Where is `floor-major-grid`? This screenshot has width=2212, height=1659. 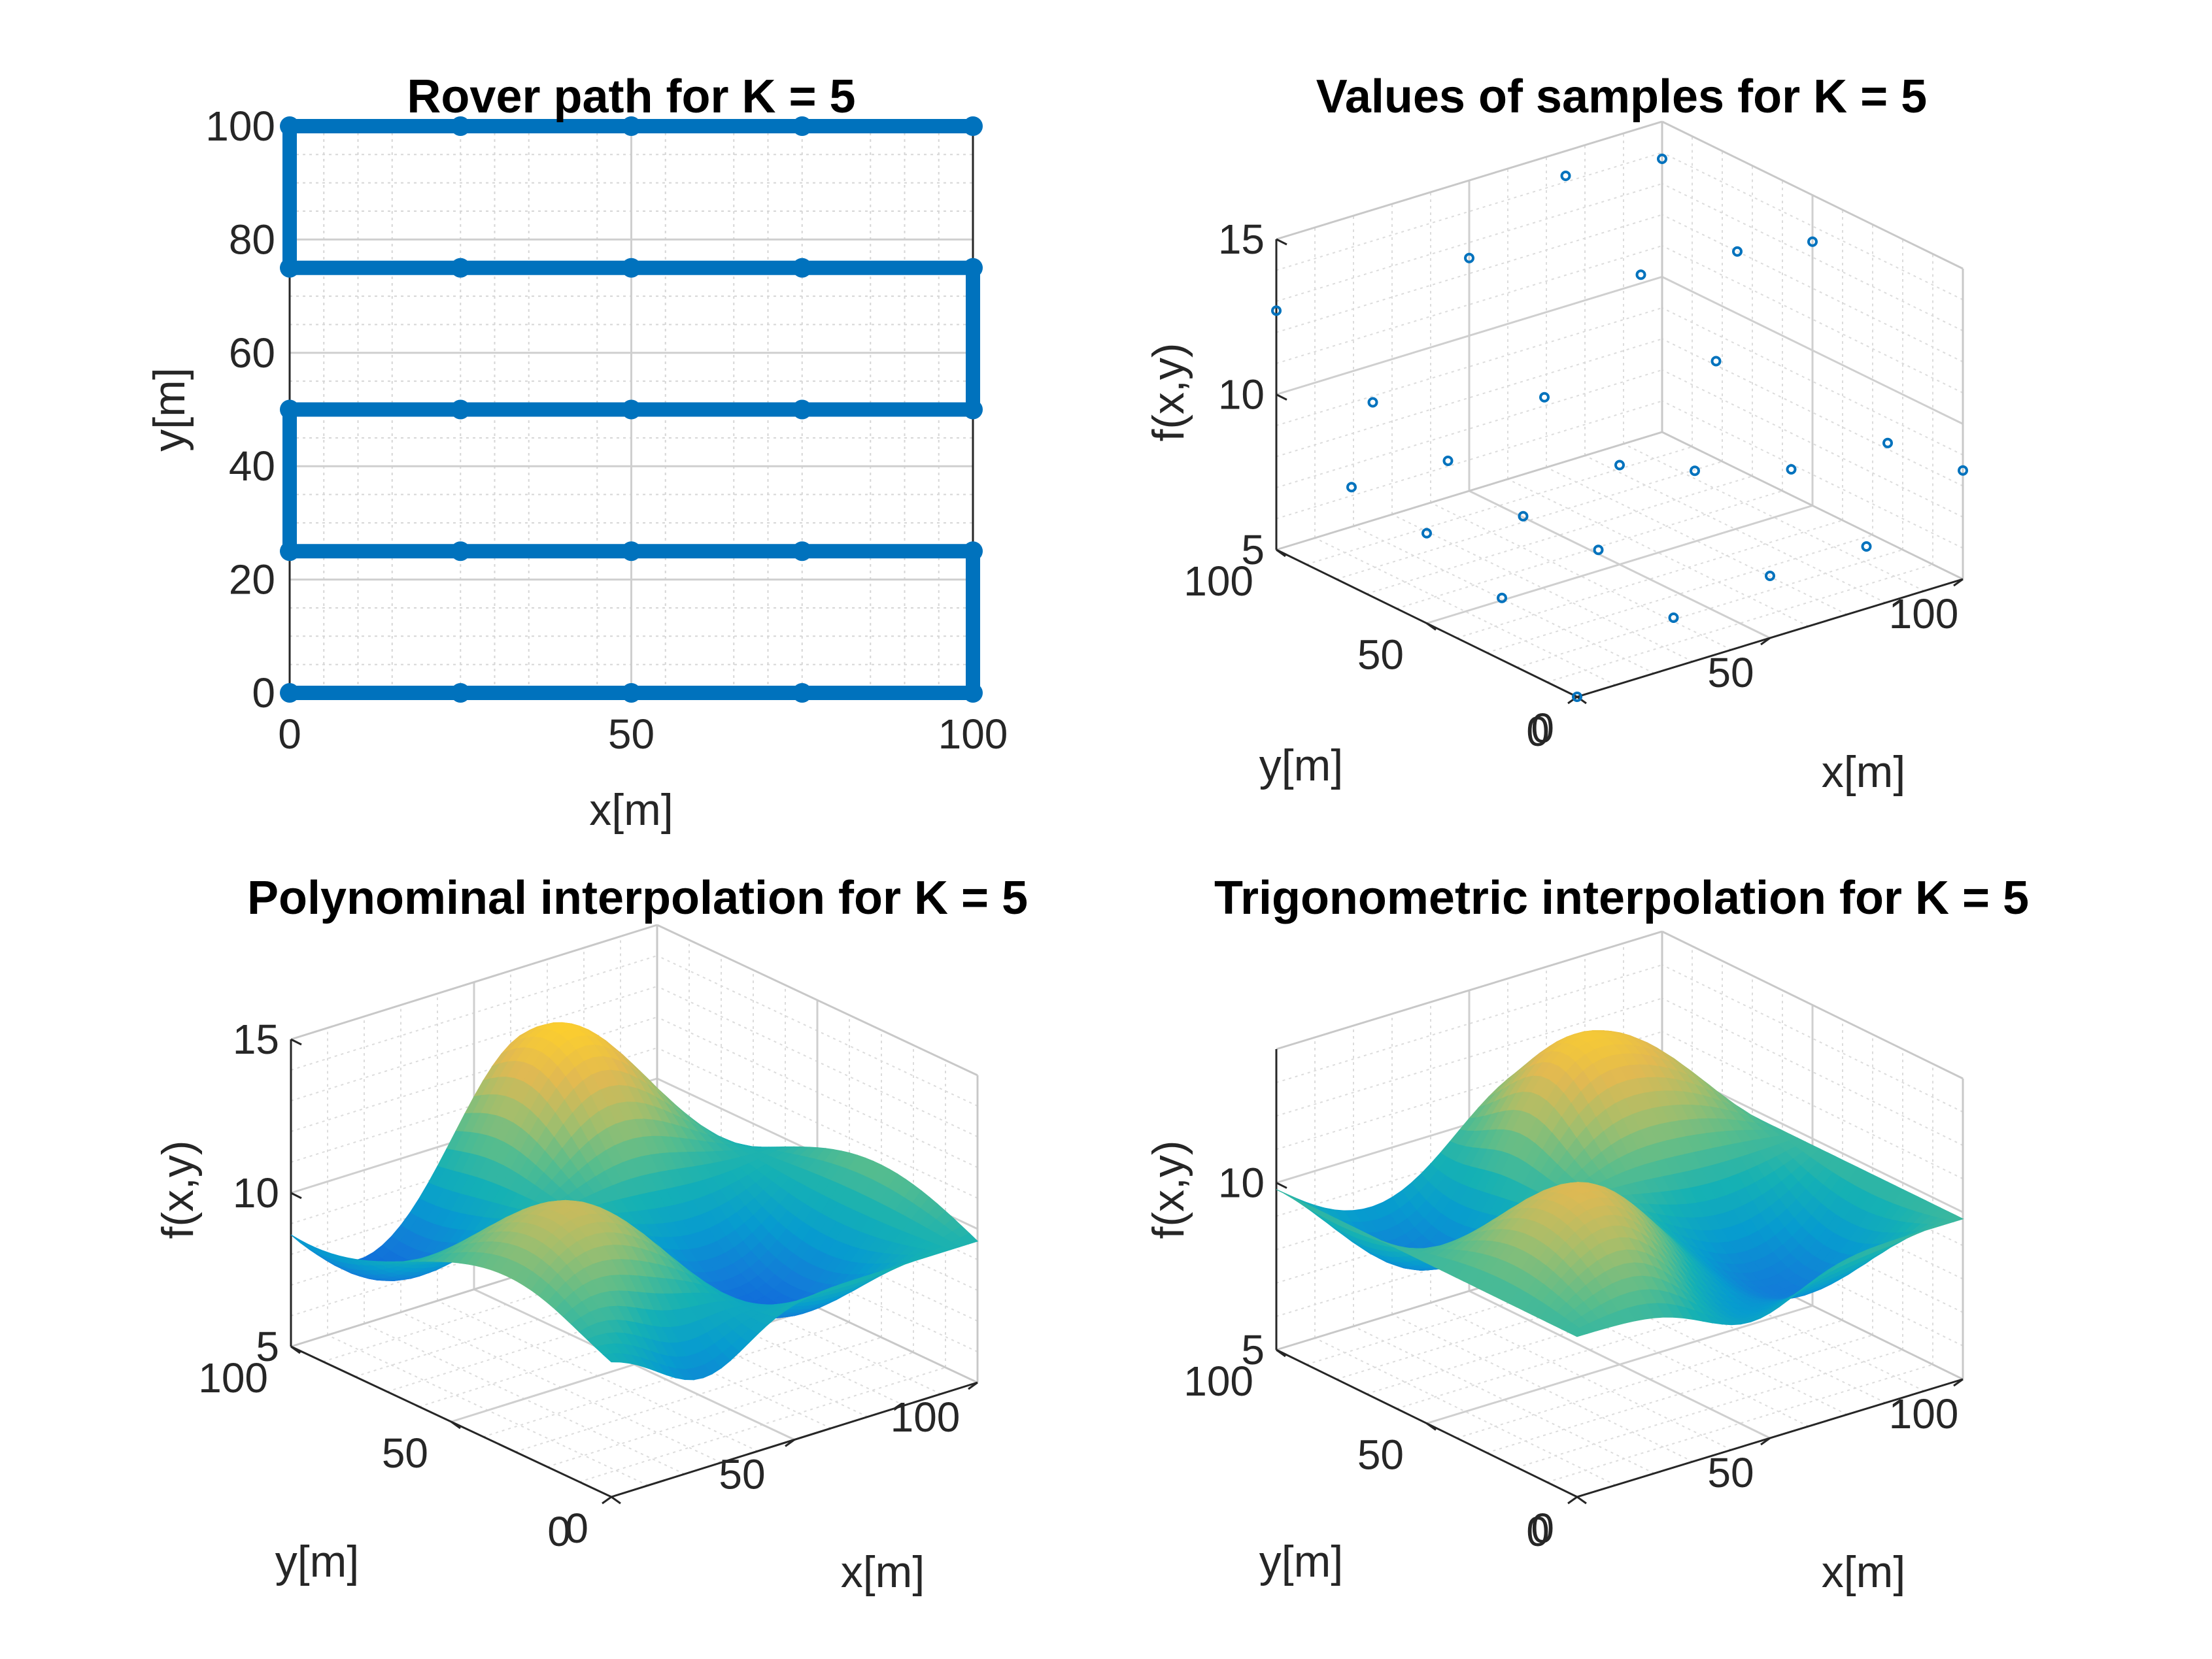 floor-major-grid is located at coordinates (1619, 564).